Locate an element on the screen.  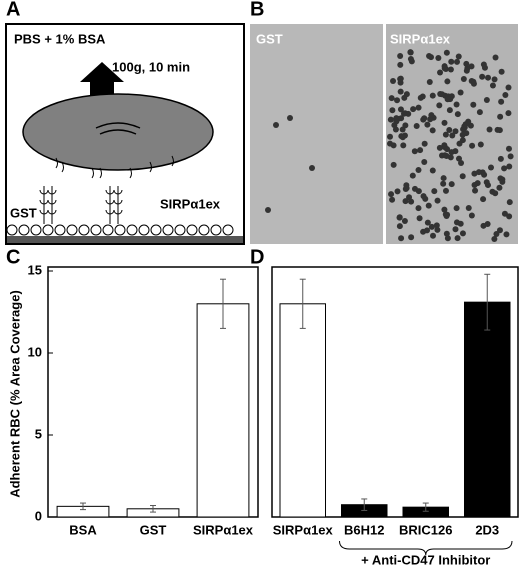
buffer-label: PBS + 1% BSA is located at coordinates (60, 38).